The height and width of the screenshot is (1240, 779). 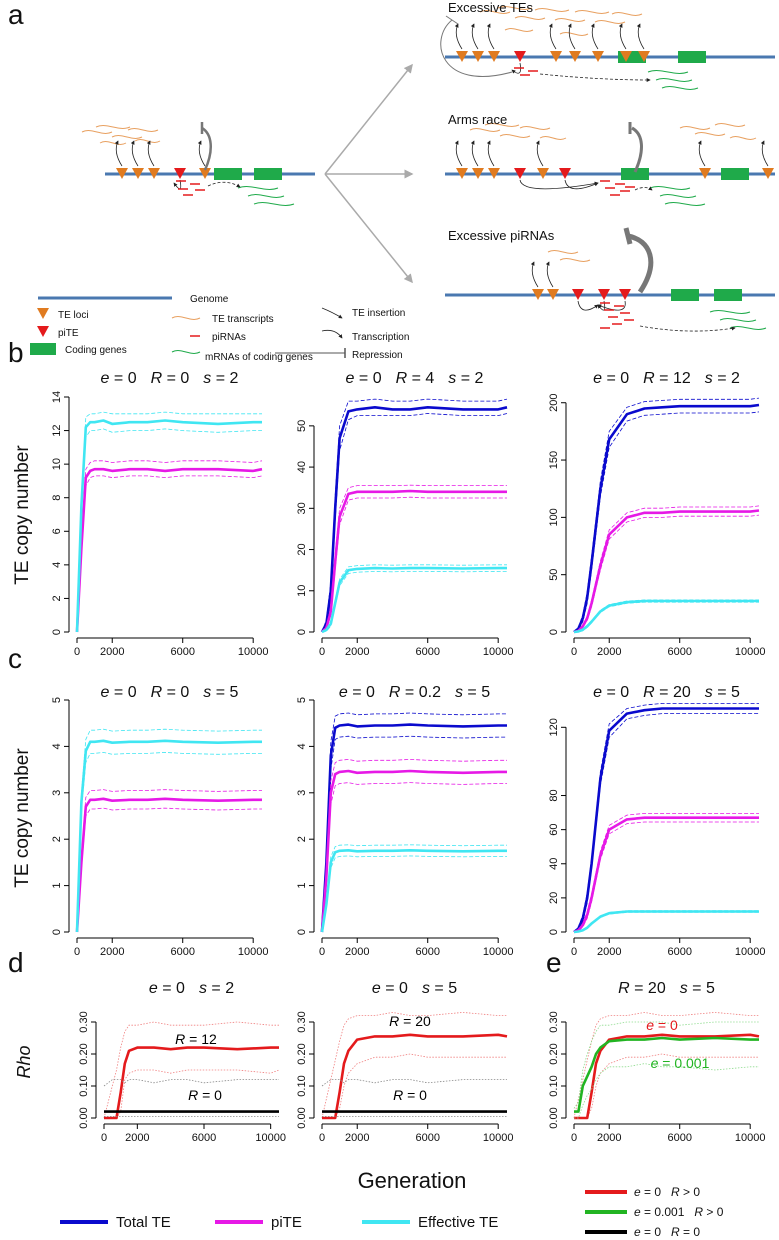 What do you see at coordinates (205, 1095) in the screenshot?
I see `annotation: R = 0` at bounding box center [205, 1095].